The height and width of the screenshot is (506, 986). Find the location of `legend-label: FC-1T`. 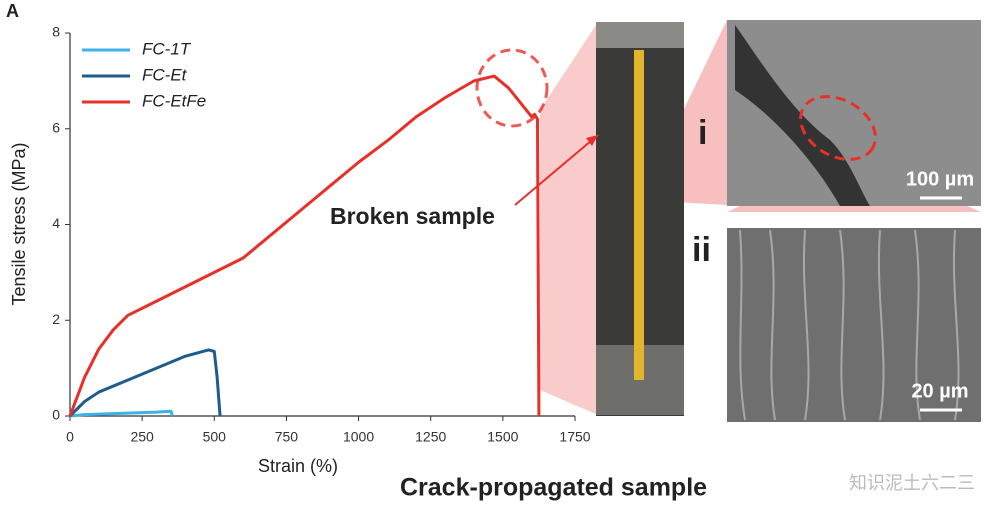

legend-label: FC-1T is located at coordinates (167, 48).